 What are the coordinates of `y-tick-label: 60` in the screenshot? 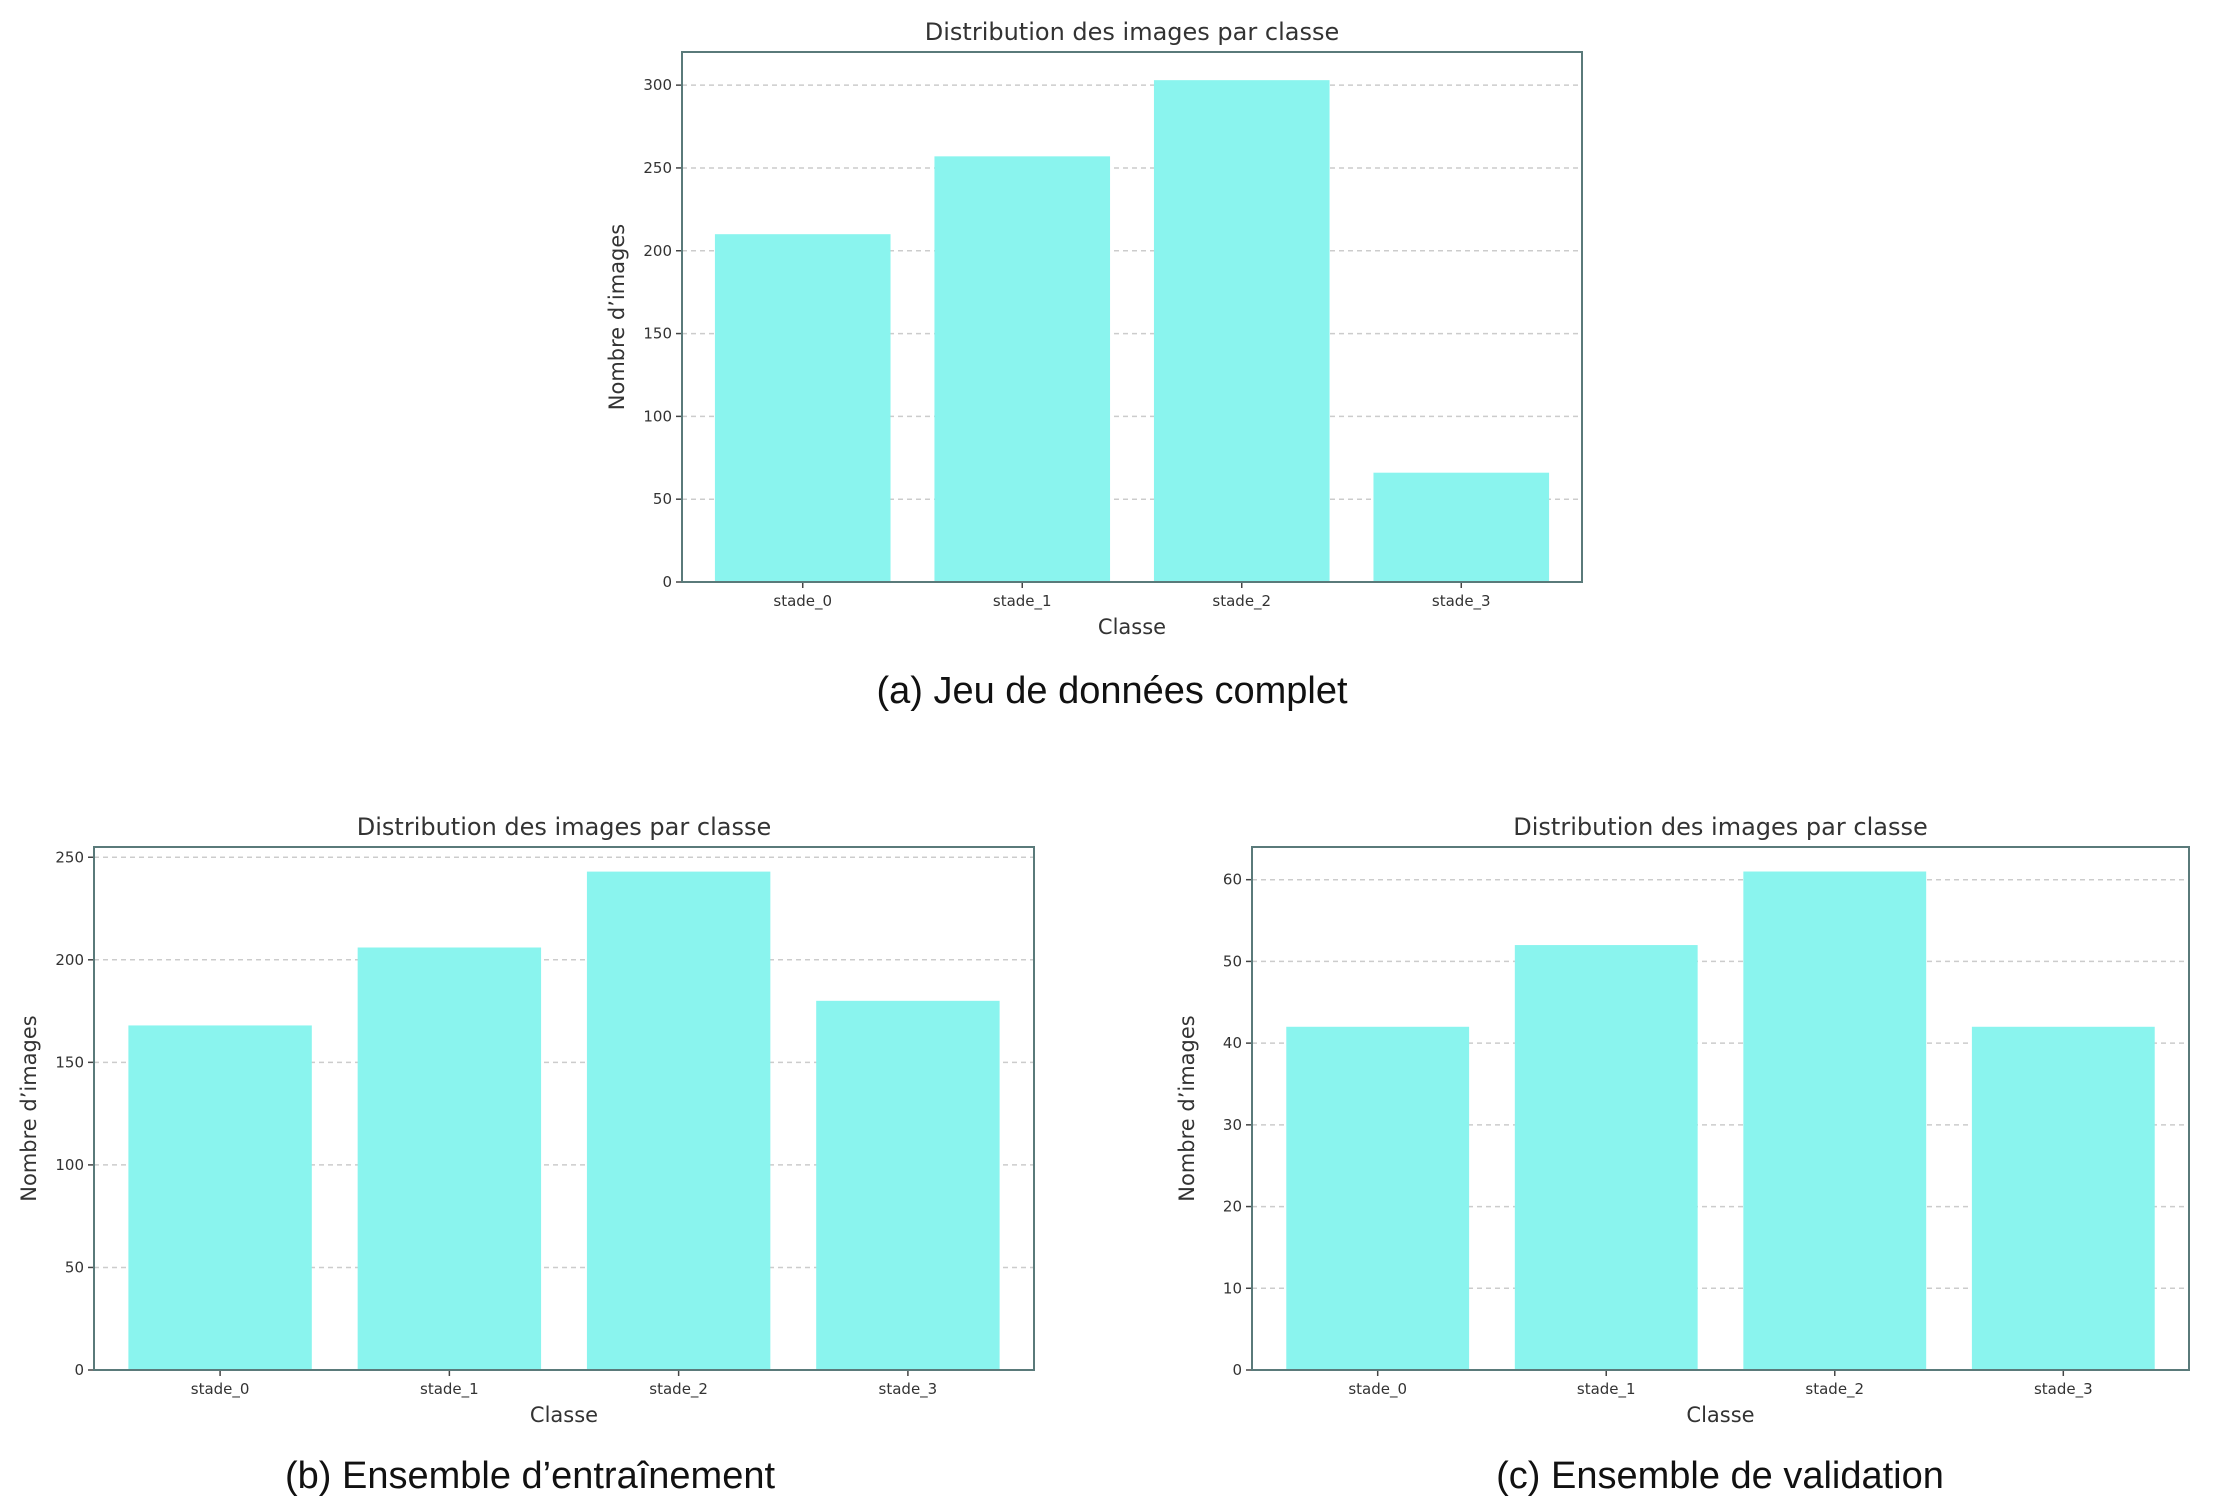 It's located at (1232, 880).